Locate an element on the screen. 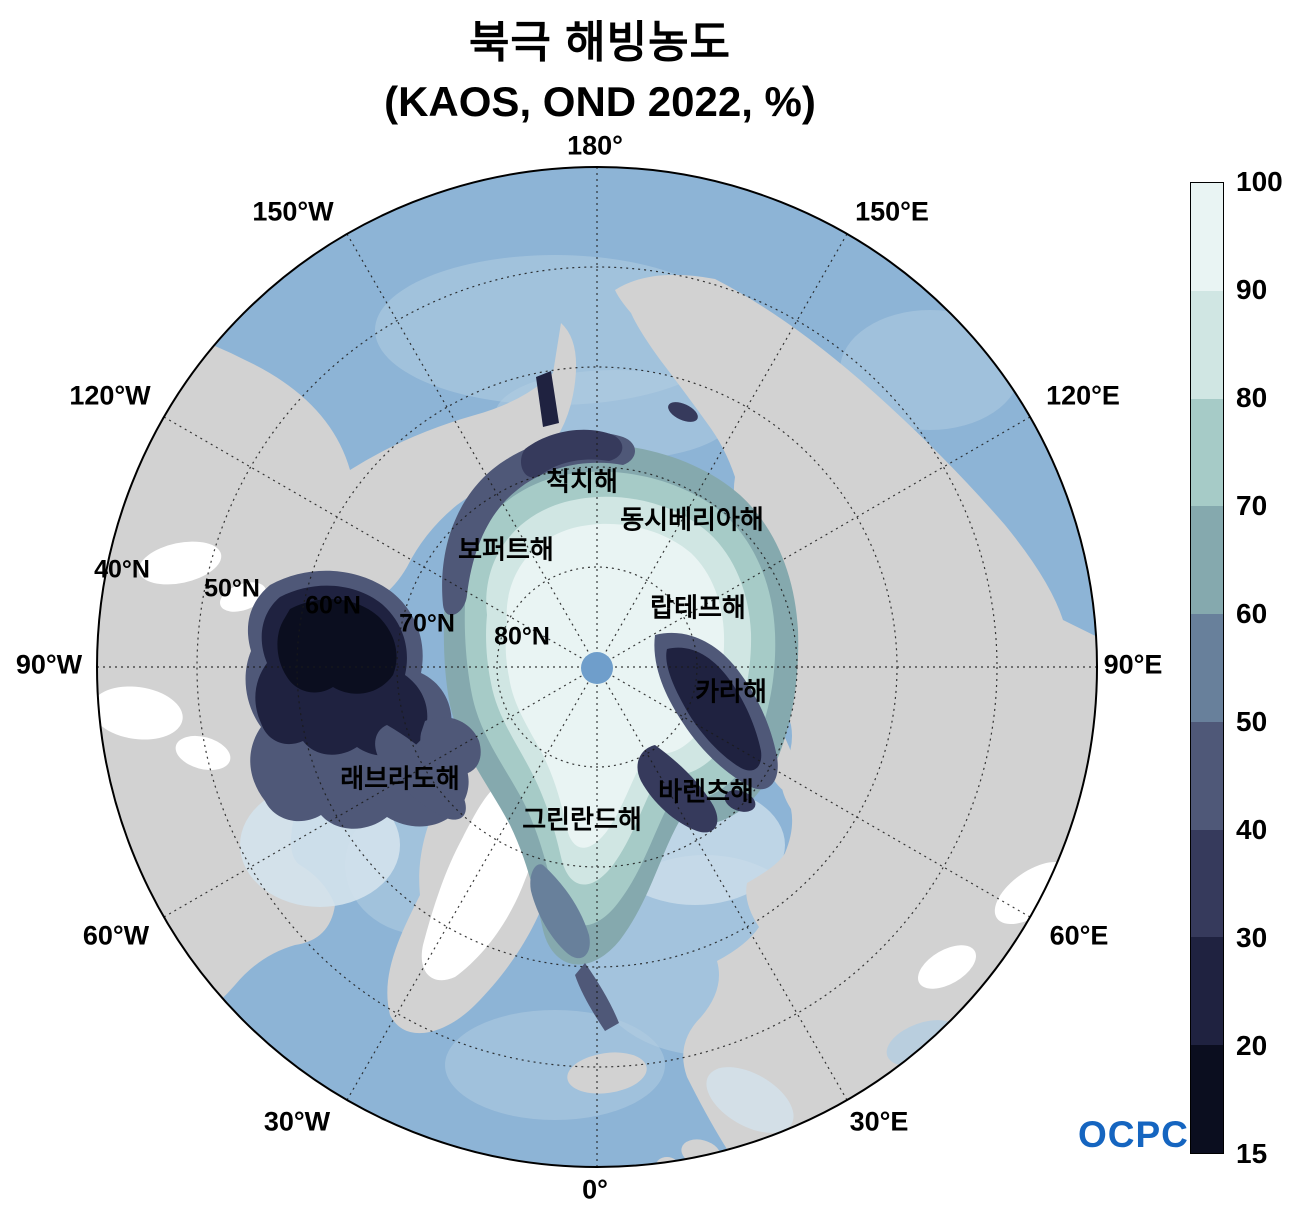  colorbar-tick: 40 is located at coordinates (1252, 829).